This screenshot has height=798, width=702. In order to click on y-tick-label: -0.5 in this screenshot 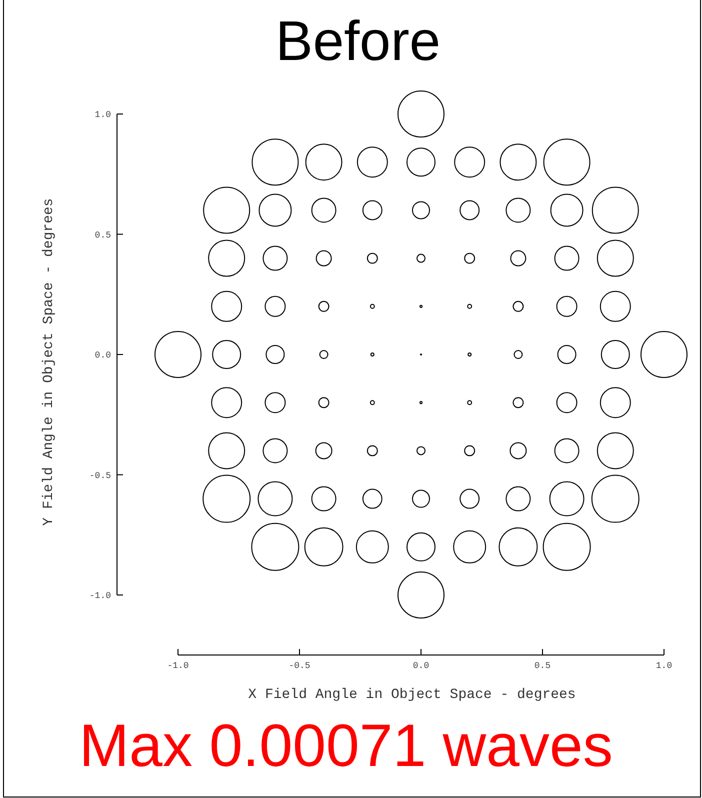, I will do `click(100, 475)`.